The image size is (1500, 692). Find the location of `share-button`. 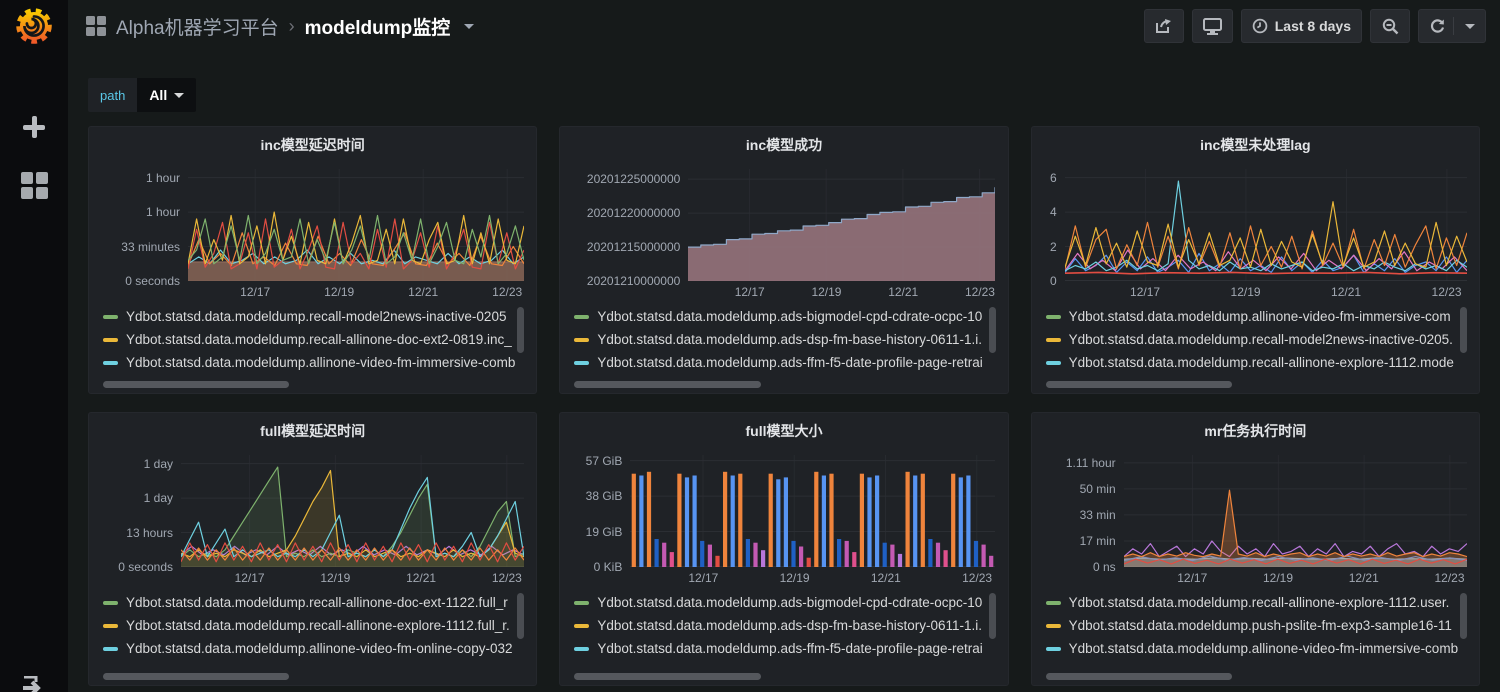

share-button is located at coordinates (1163, 26).